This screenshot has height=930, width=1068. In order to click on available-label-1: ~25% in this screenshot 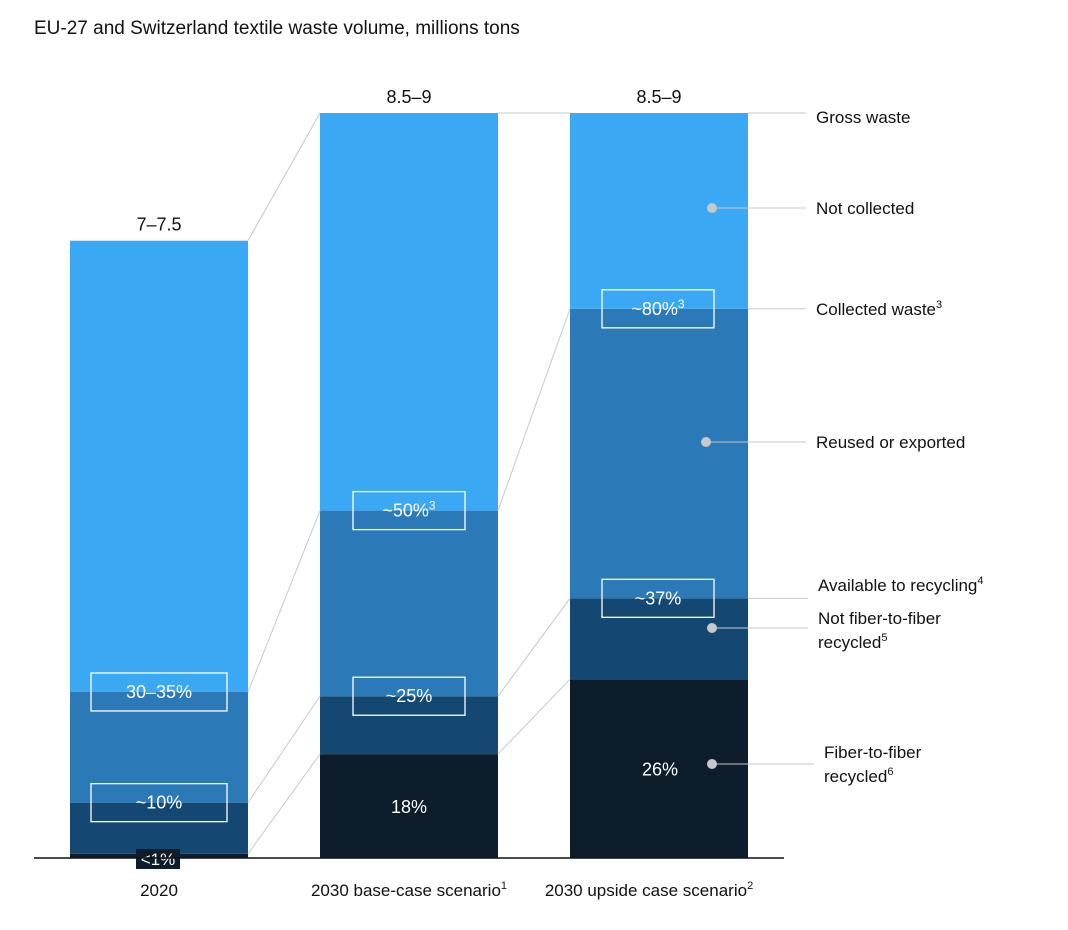, I will do `click(409, 696)`.